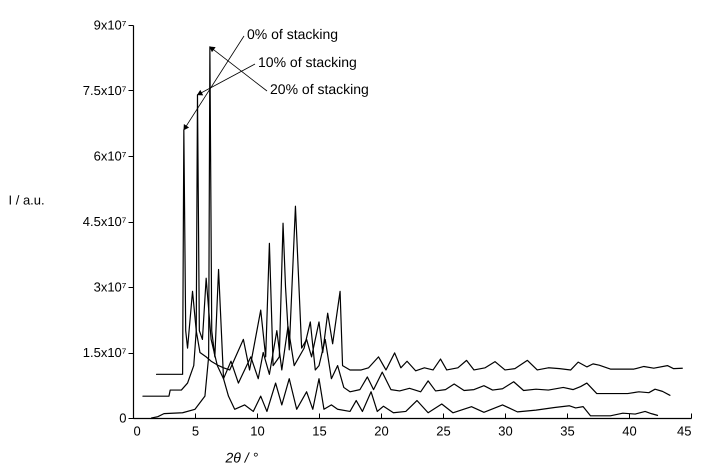 Image resolution: width=704 pixels, height=475 pixels. I want to click on x-tick-label: 5, so click(196, 431).